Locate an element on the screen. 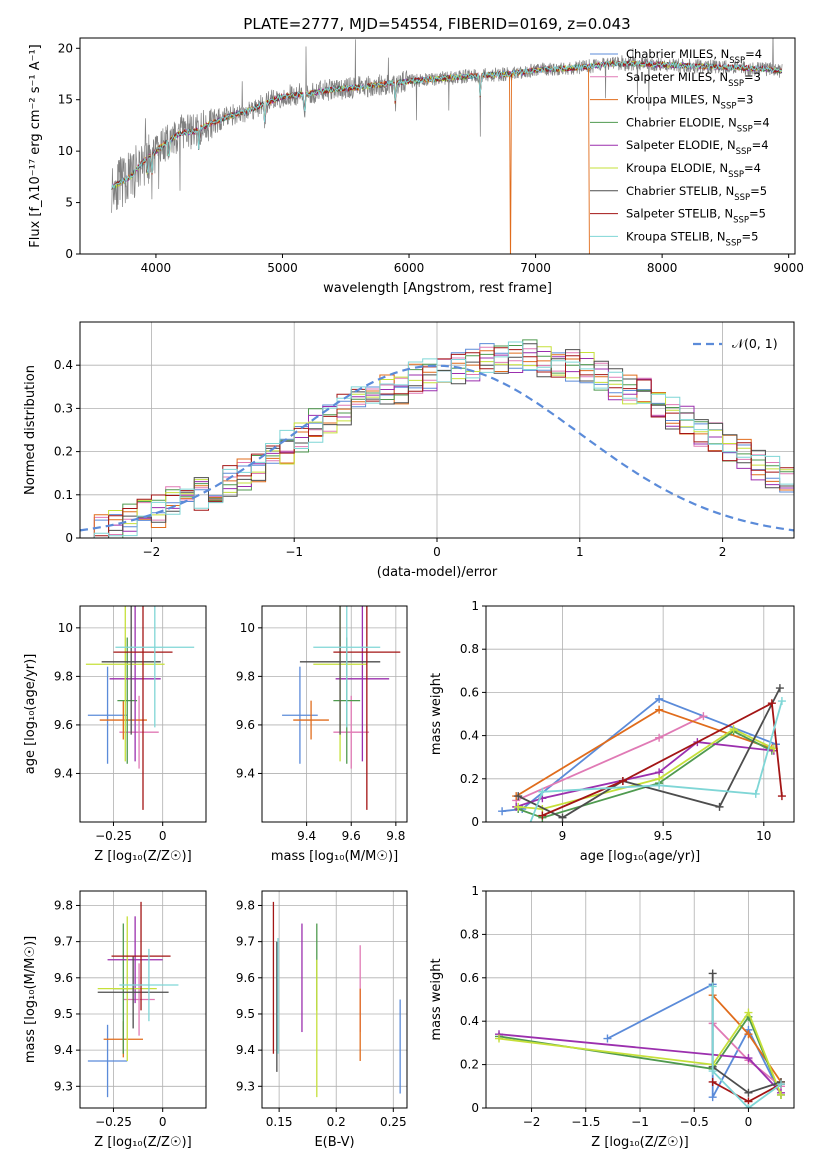  x-tick-label: 1 is located at coordinates (580, 552).